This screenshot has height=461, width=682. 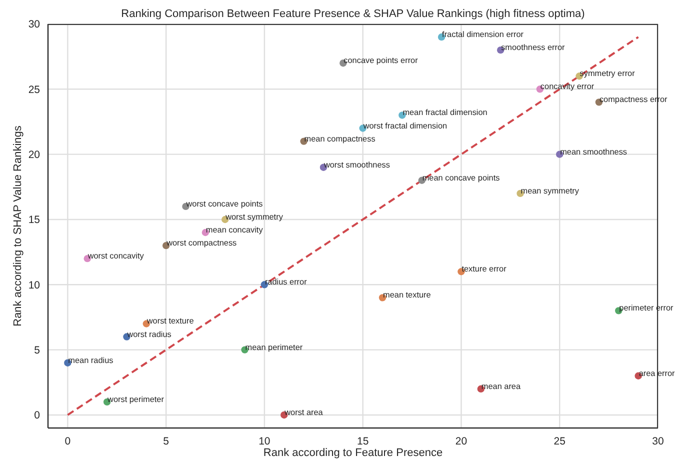 I want to click on annotation: worst concave points, so click(x=224, y=203).